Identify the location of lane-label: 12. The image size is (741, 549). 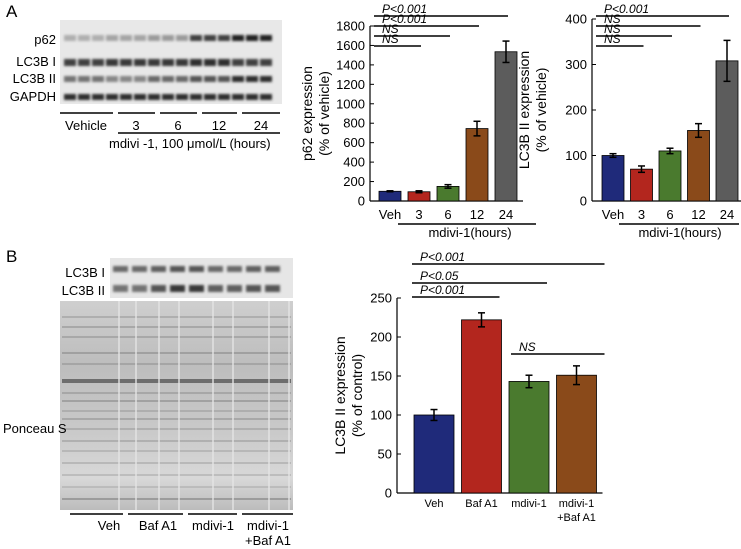
(219, 125).